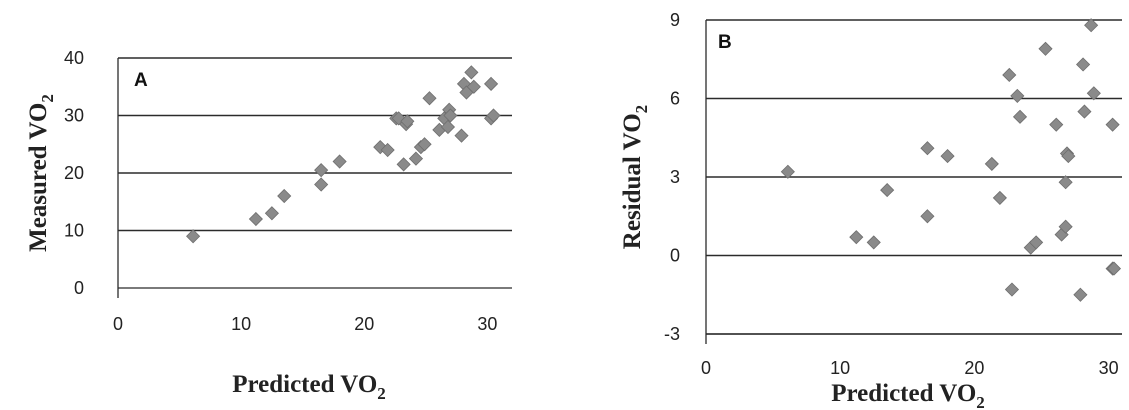  Describe the element at coordinates (74, 231) in the screenshot. I see `y-tick-label: 10` at that location.